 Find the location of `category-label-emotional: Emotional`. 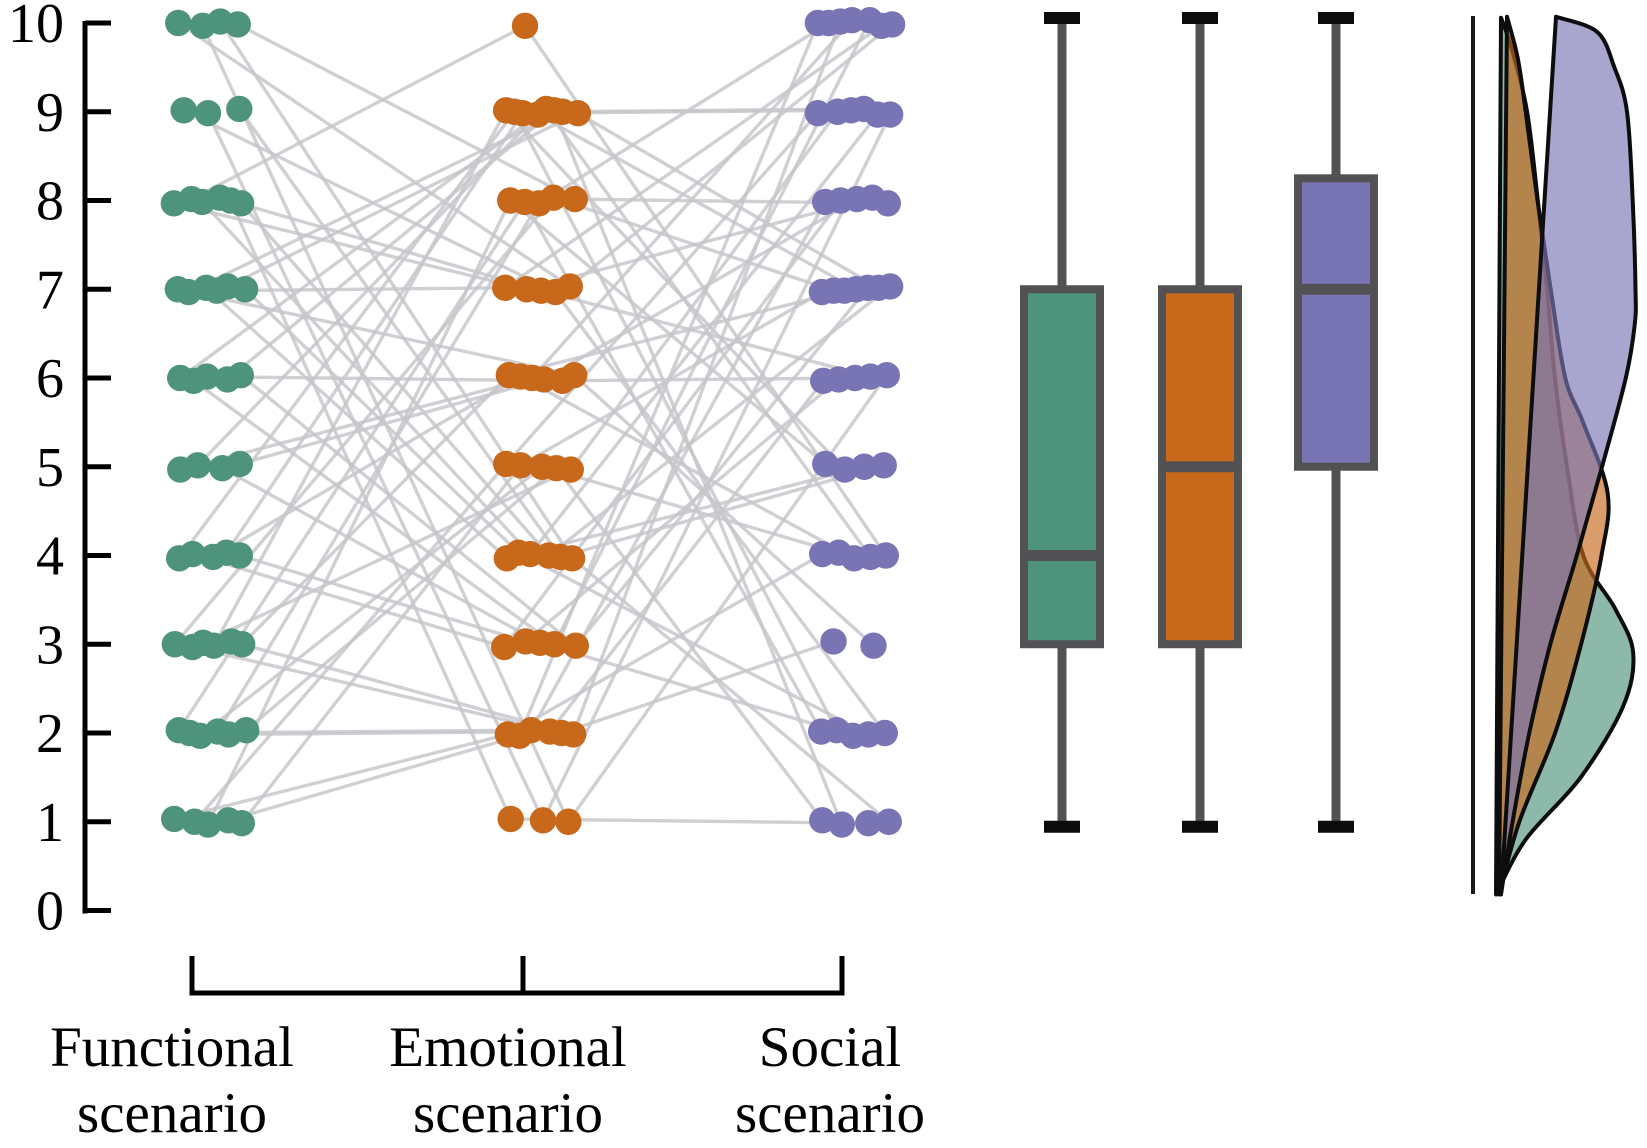

category-label-emotional: Emotional is located at coordinates (507, 1047).